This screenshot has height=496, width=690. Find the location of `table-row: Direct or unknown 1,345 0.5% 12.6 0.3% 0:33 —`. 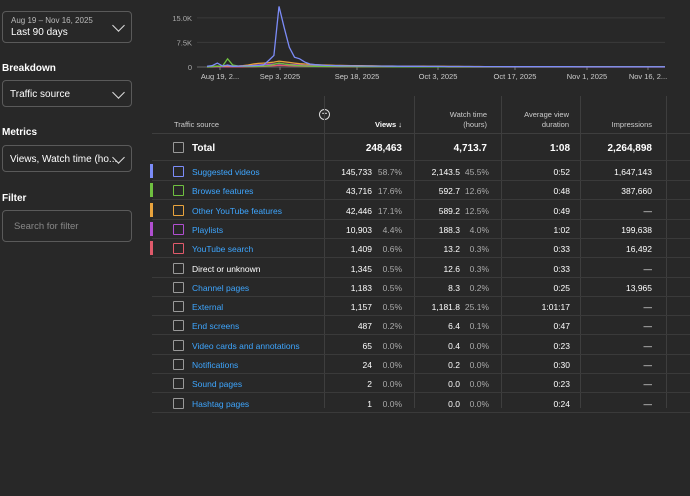

table-row: Direct or unknown 1,345 0.5% 12.6 0.3% 0:33 — is located at coordinates (421, 268).